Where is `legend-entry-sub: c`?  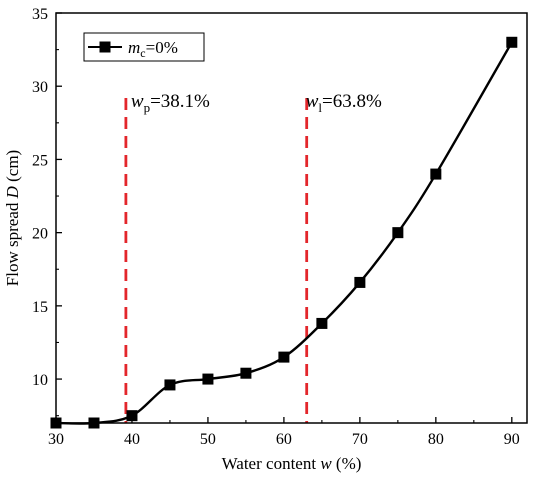 legend-entry-sub: c is located at coordinates (142, 53).